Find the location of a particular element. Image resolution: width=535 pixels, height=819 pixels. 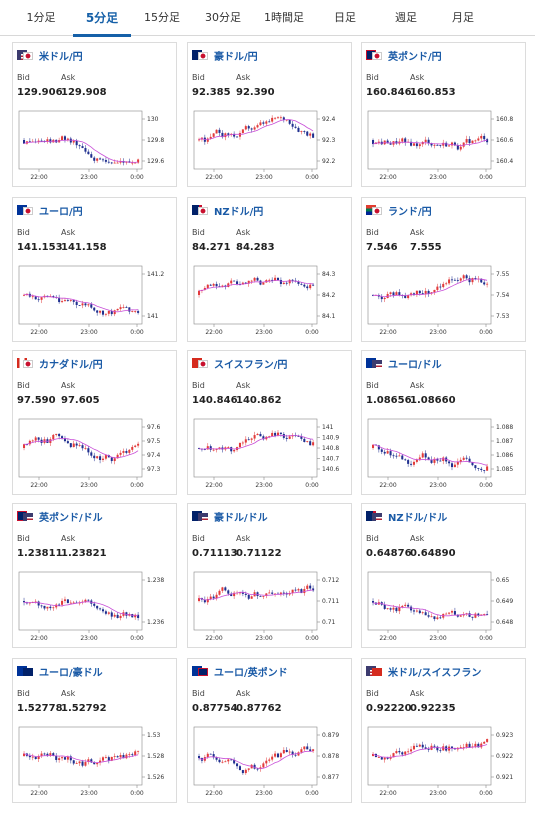

candlestick-chart: 1.238 1.236 22:00 23:00 0:00 is located at coordinates (95, 606).